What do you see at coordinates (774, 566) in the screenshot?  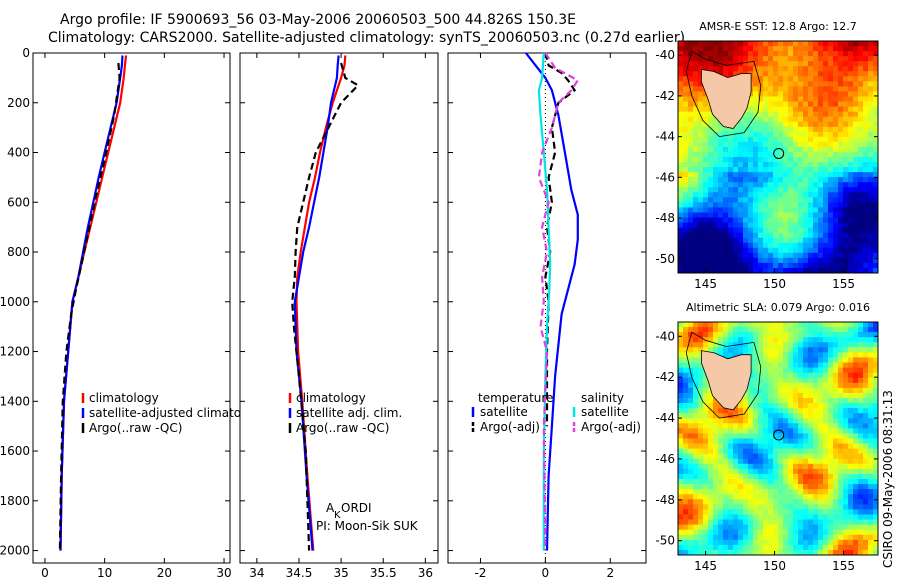 I see `x-tick-label: 150` at bounding box center [774, 566].